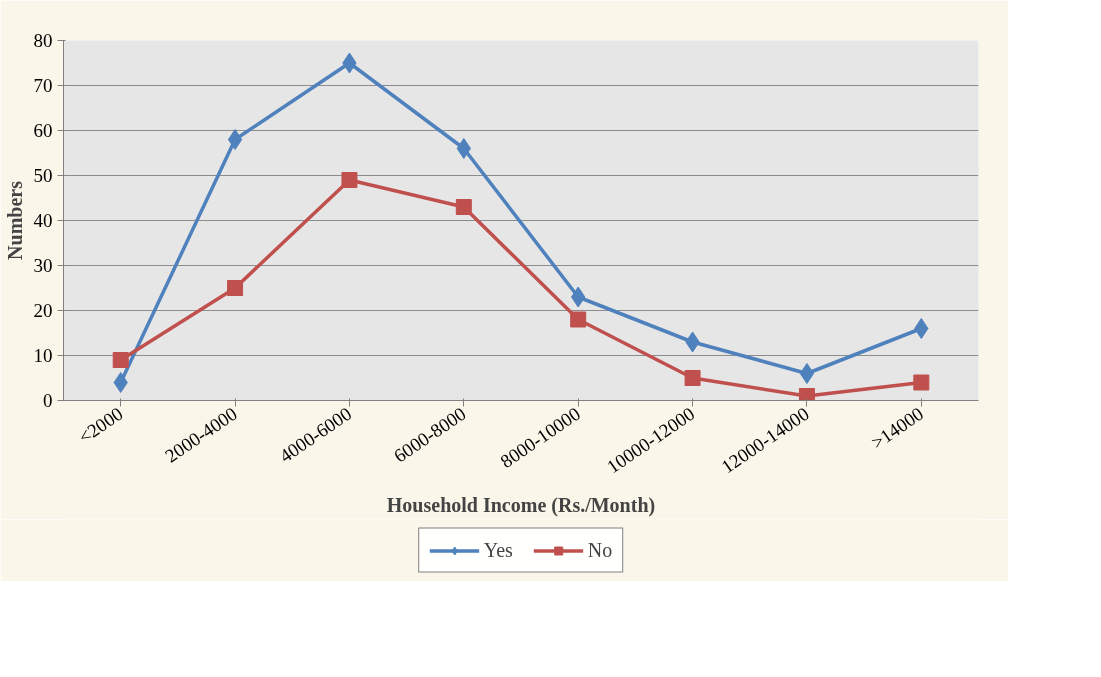 This screenshot has width=1101, height=677. What do you see at coordinates (48, 400) in the screenshot?
I see `y-tick-label: 0` at bounding box center [48, 400].